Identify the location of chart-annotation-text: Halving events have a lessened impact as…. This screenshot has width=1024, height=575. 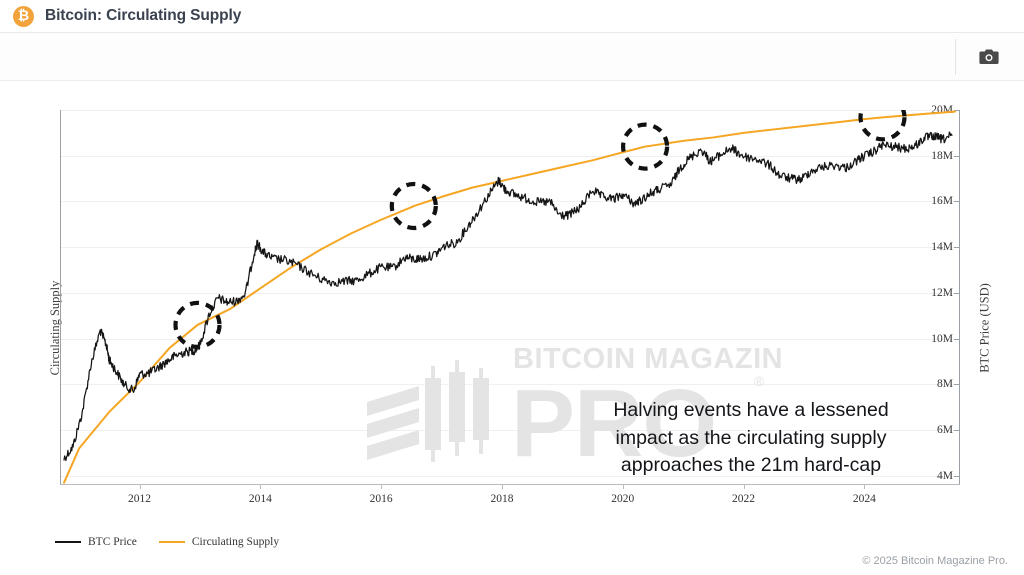
(751, 438).